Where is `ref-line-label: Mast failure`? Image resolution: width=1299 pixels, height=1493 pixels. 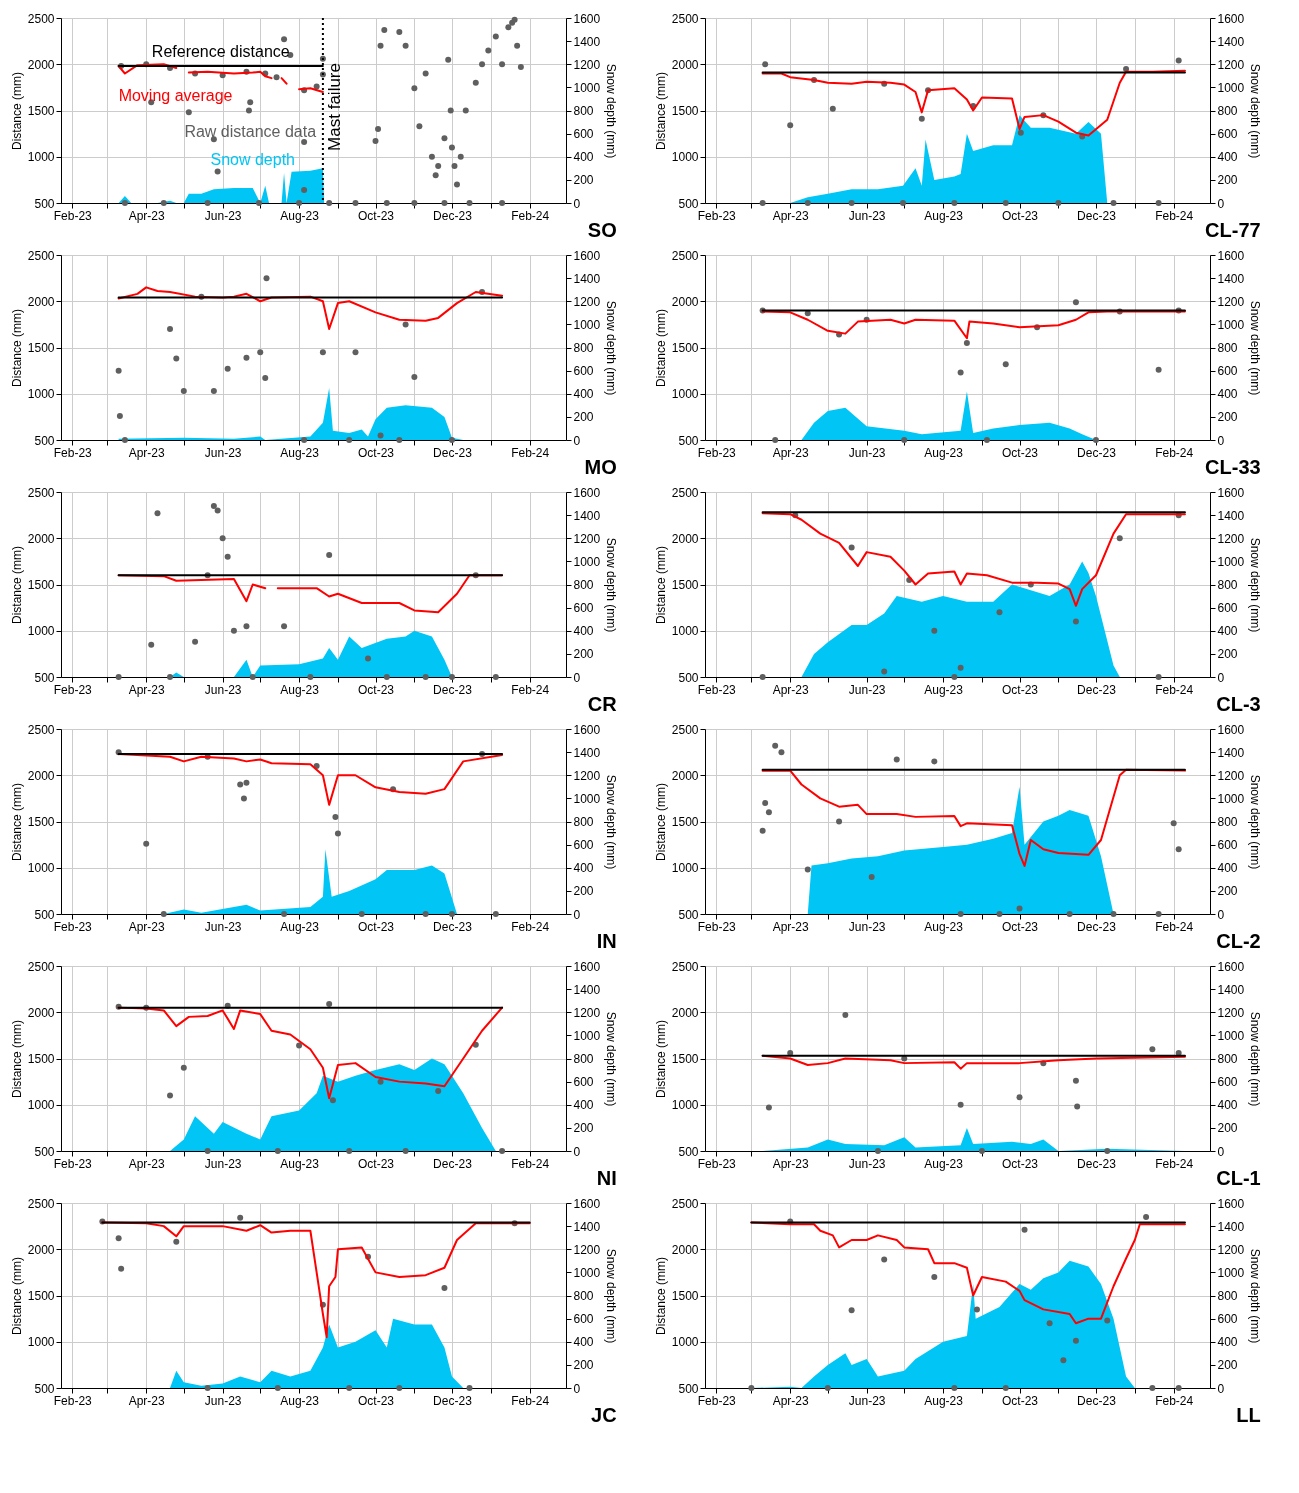
ref-line-label: Mast failure is located at coordinates (334, 107).